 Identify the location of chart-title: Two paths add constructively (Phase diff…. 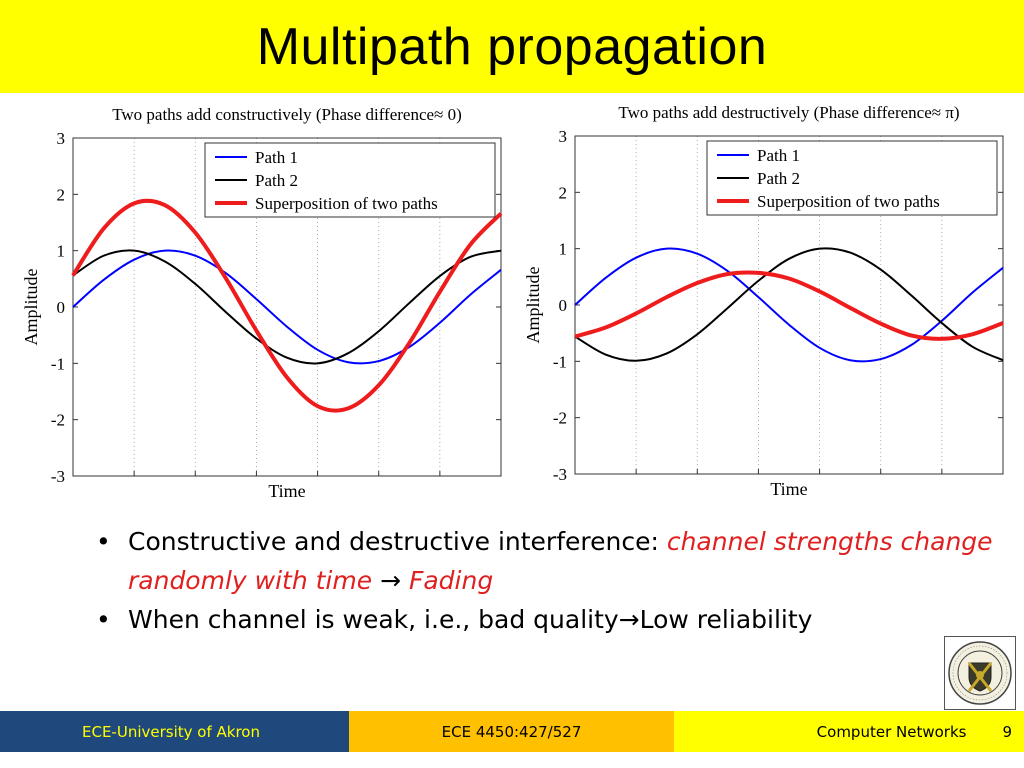
(287, 114).